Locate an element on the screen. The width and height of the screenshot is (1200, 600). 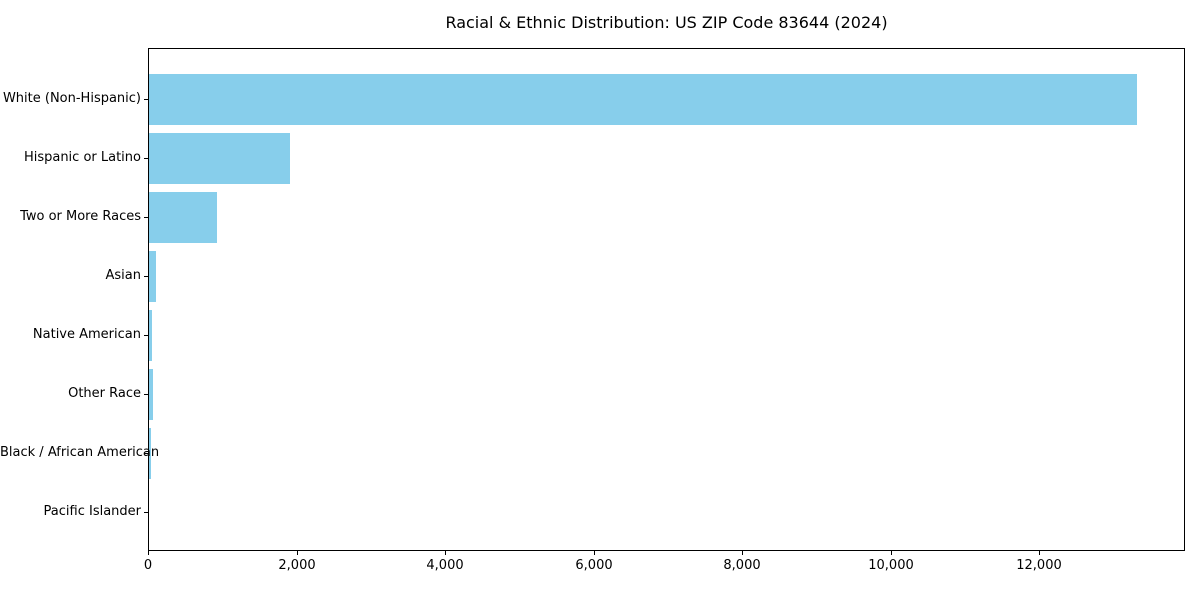
y-tick-label: Hispanic or Latino is located at coordinates (82, 157).